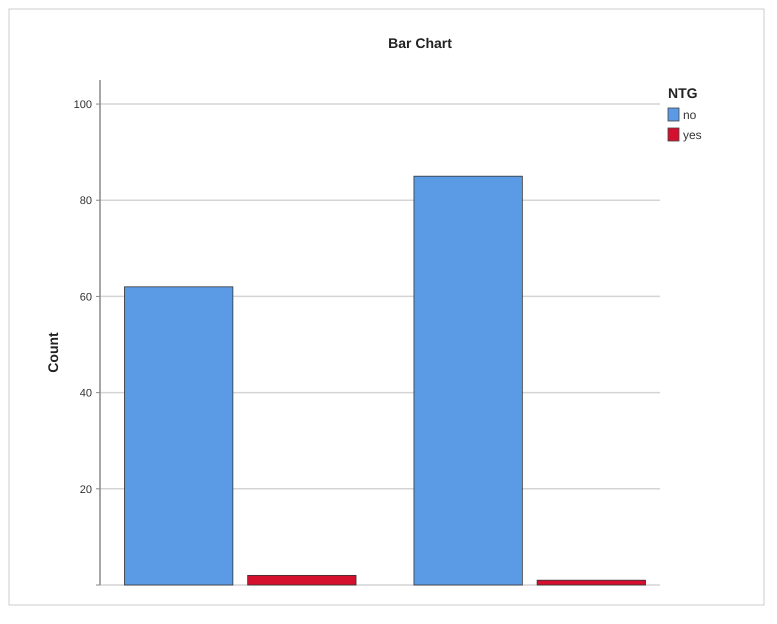 The image size is (777, 624). I want to click on y-tick-label: 100, so click(83, 105).